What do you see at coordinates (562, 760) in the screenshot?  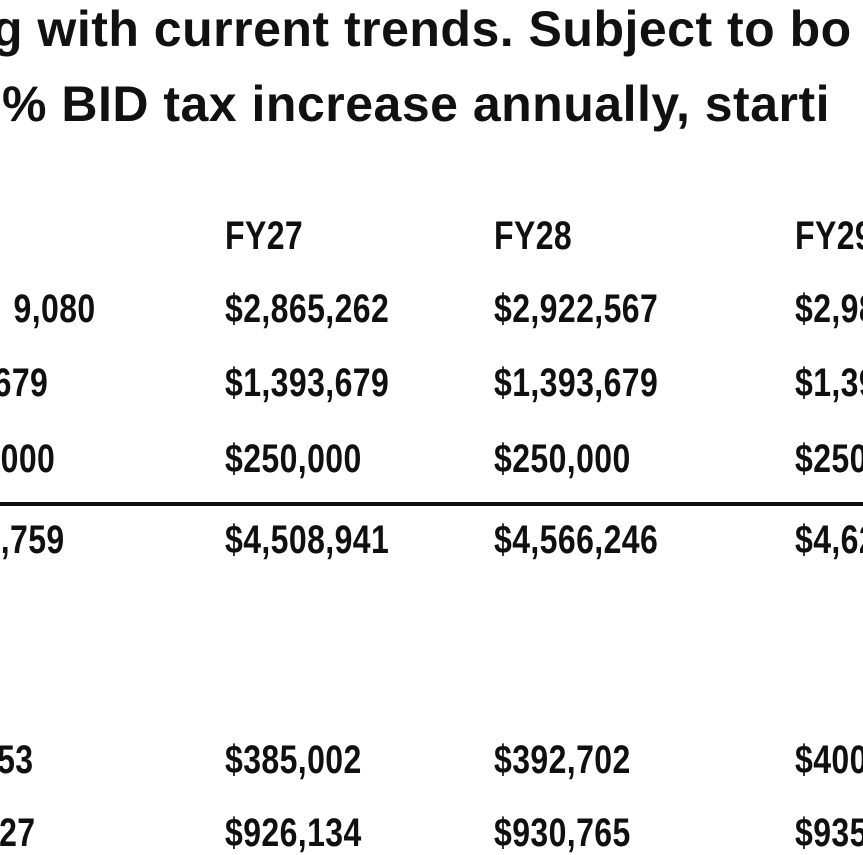 I see `table-cell-fy28-lower1: $392,702` at bounding box center [562, 760].